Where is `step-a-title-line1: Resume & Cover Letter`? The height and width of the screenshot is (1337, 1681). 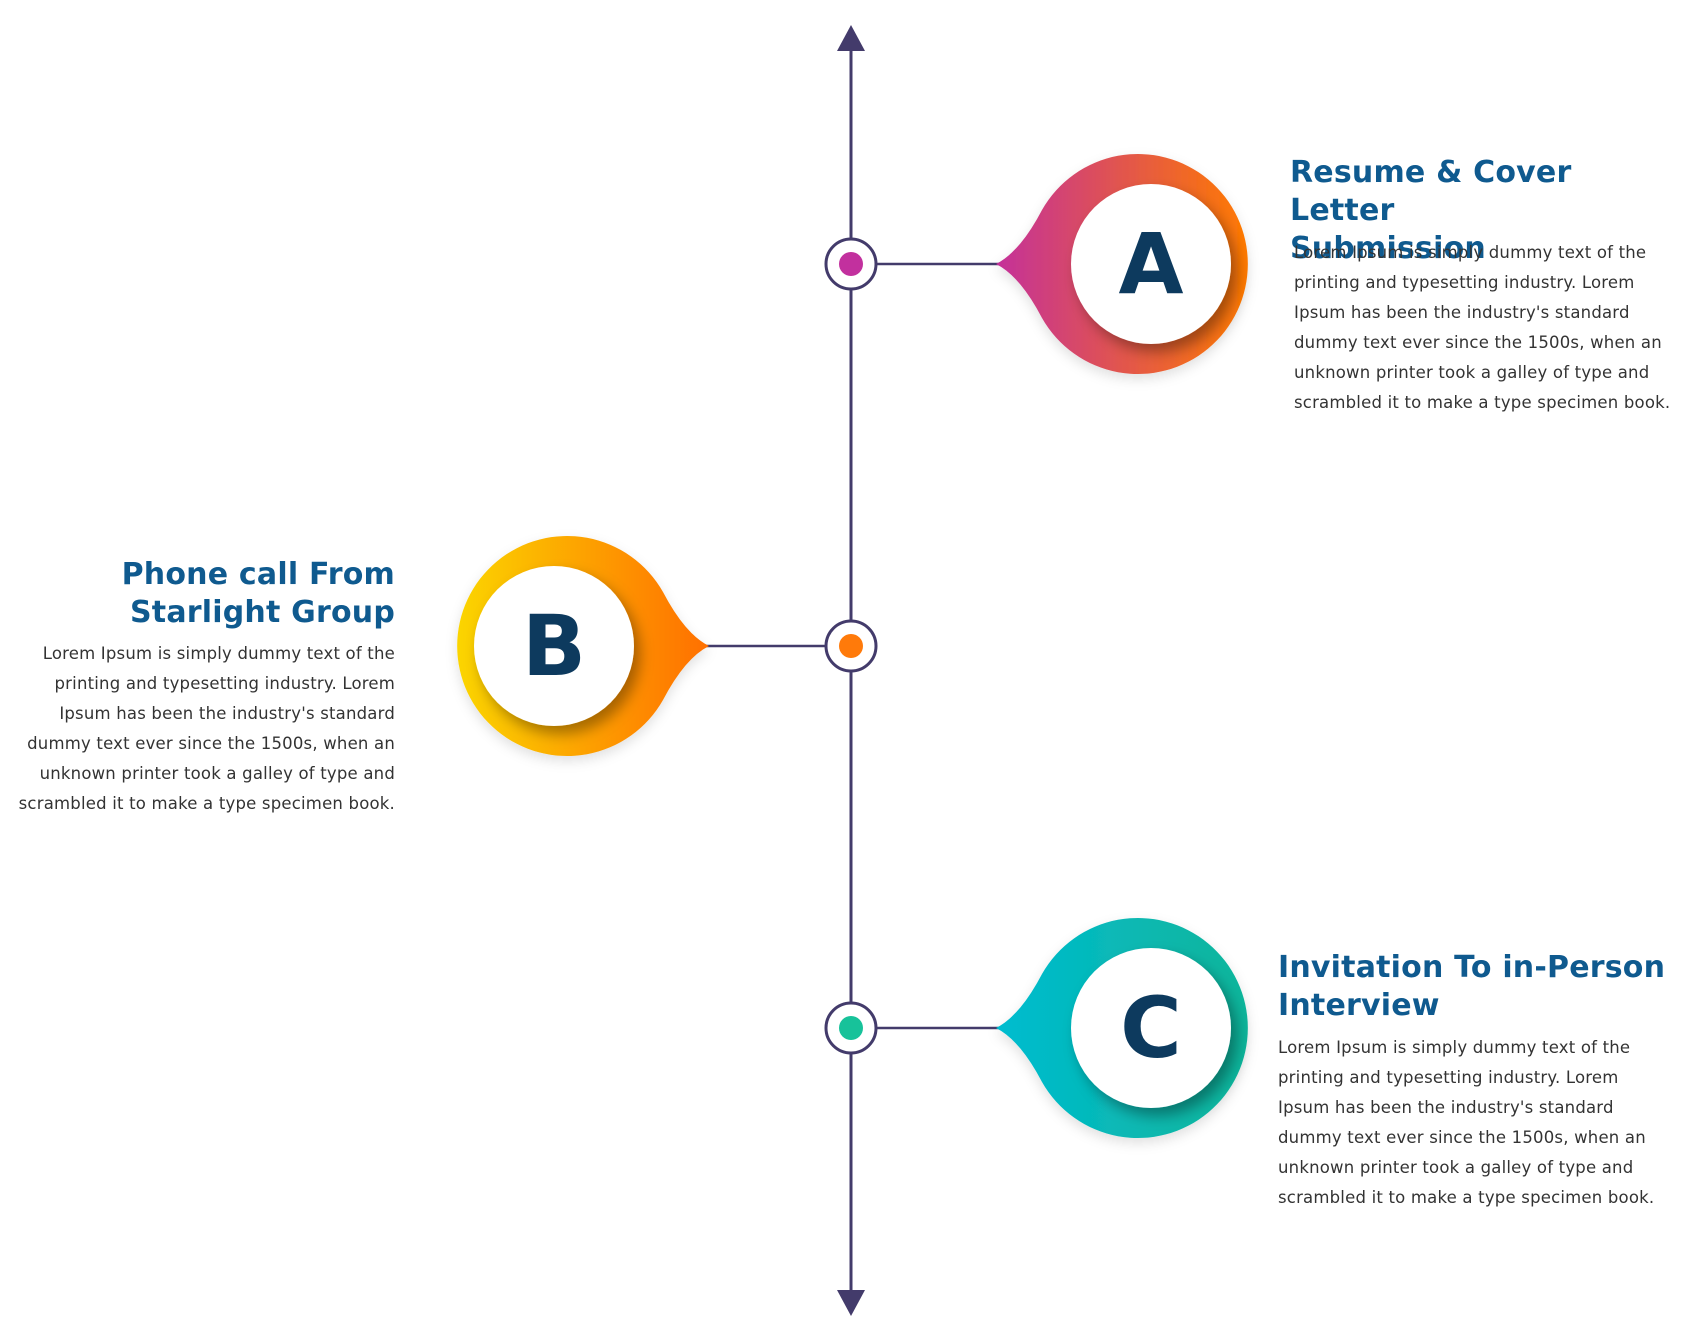 step-a-title-line1: Resume & Cover Letter is located at coordinates (1431, 191).